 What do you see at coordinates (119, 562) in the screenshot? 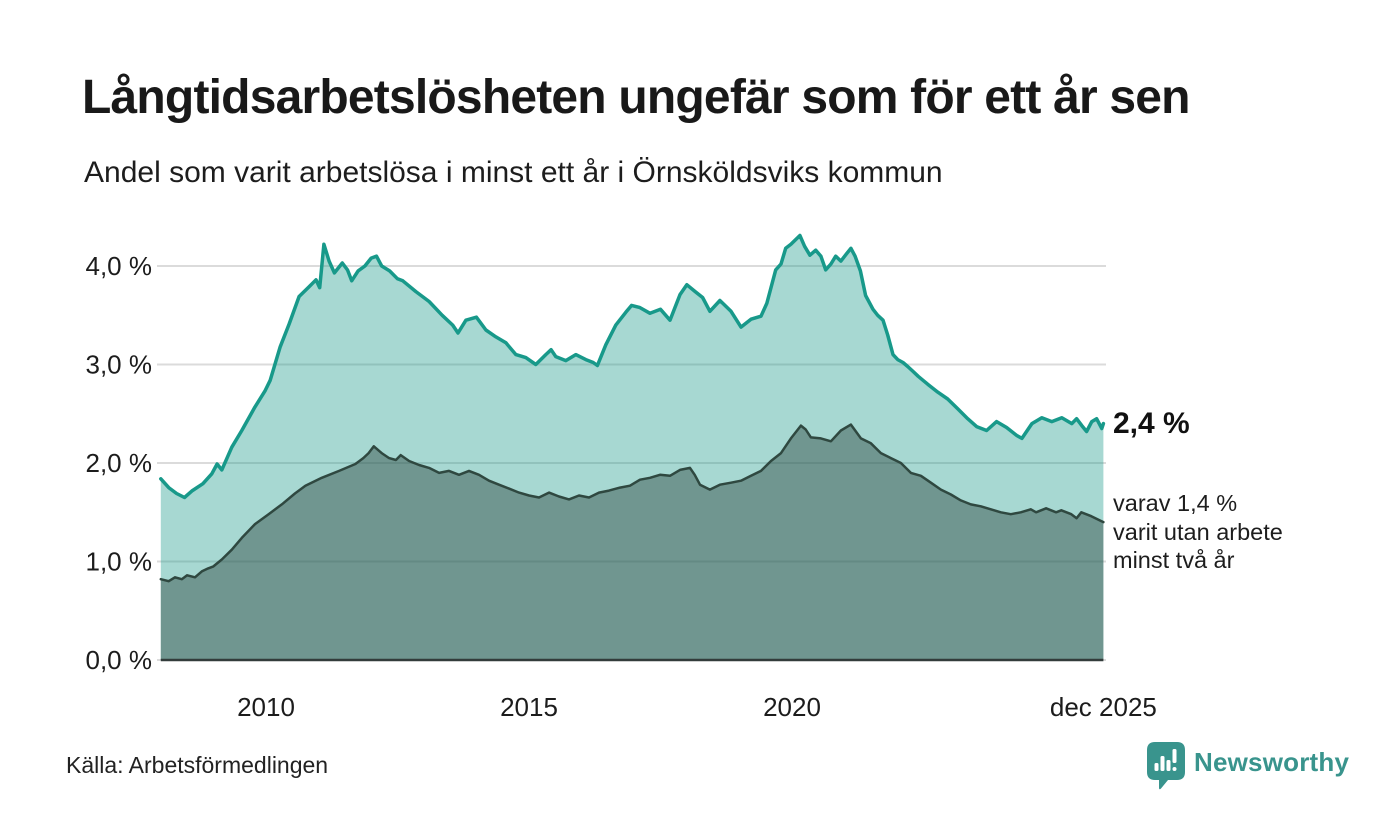
I see `y-axis-label: 1,0 %` at bounding box center [119, 562].